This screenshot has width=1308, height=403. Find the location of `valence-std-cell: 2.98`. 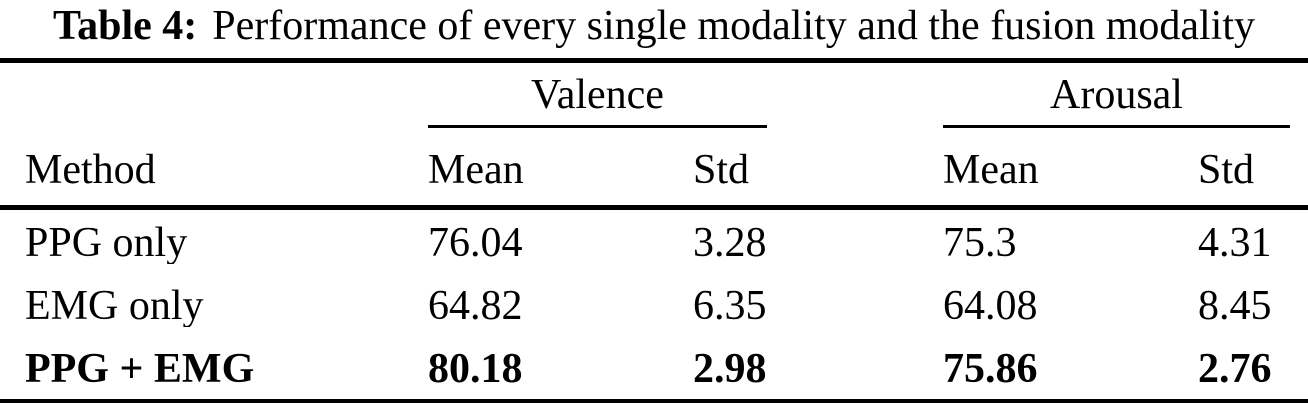

valence-std-cell: 2.98 is located at coordinates (730, 368).